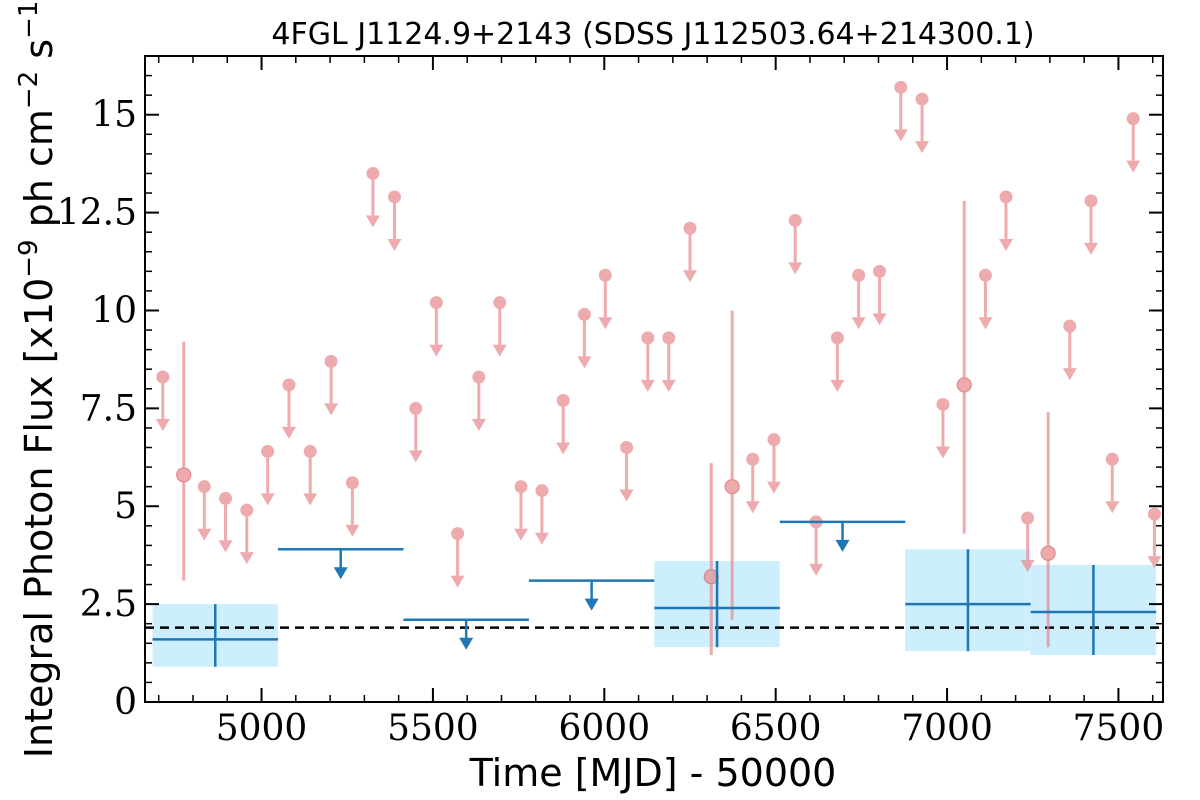 This screenshot has width=1200, height=800. I want to click on y-axis-label: Integral Photon Flux [x10−9 ph cm−2 s−1], so click(37, 379).